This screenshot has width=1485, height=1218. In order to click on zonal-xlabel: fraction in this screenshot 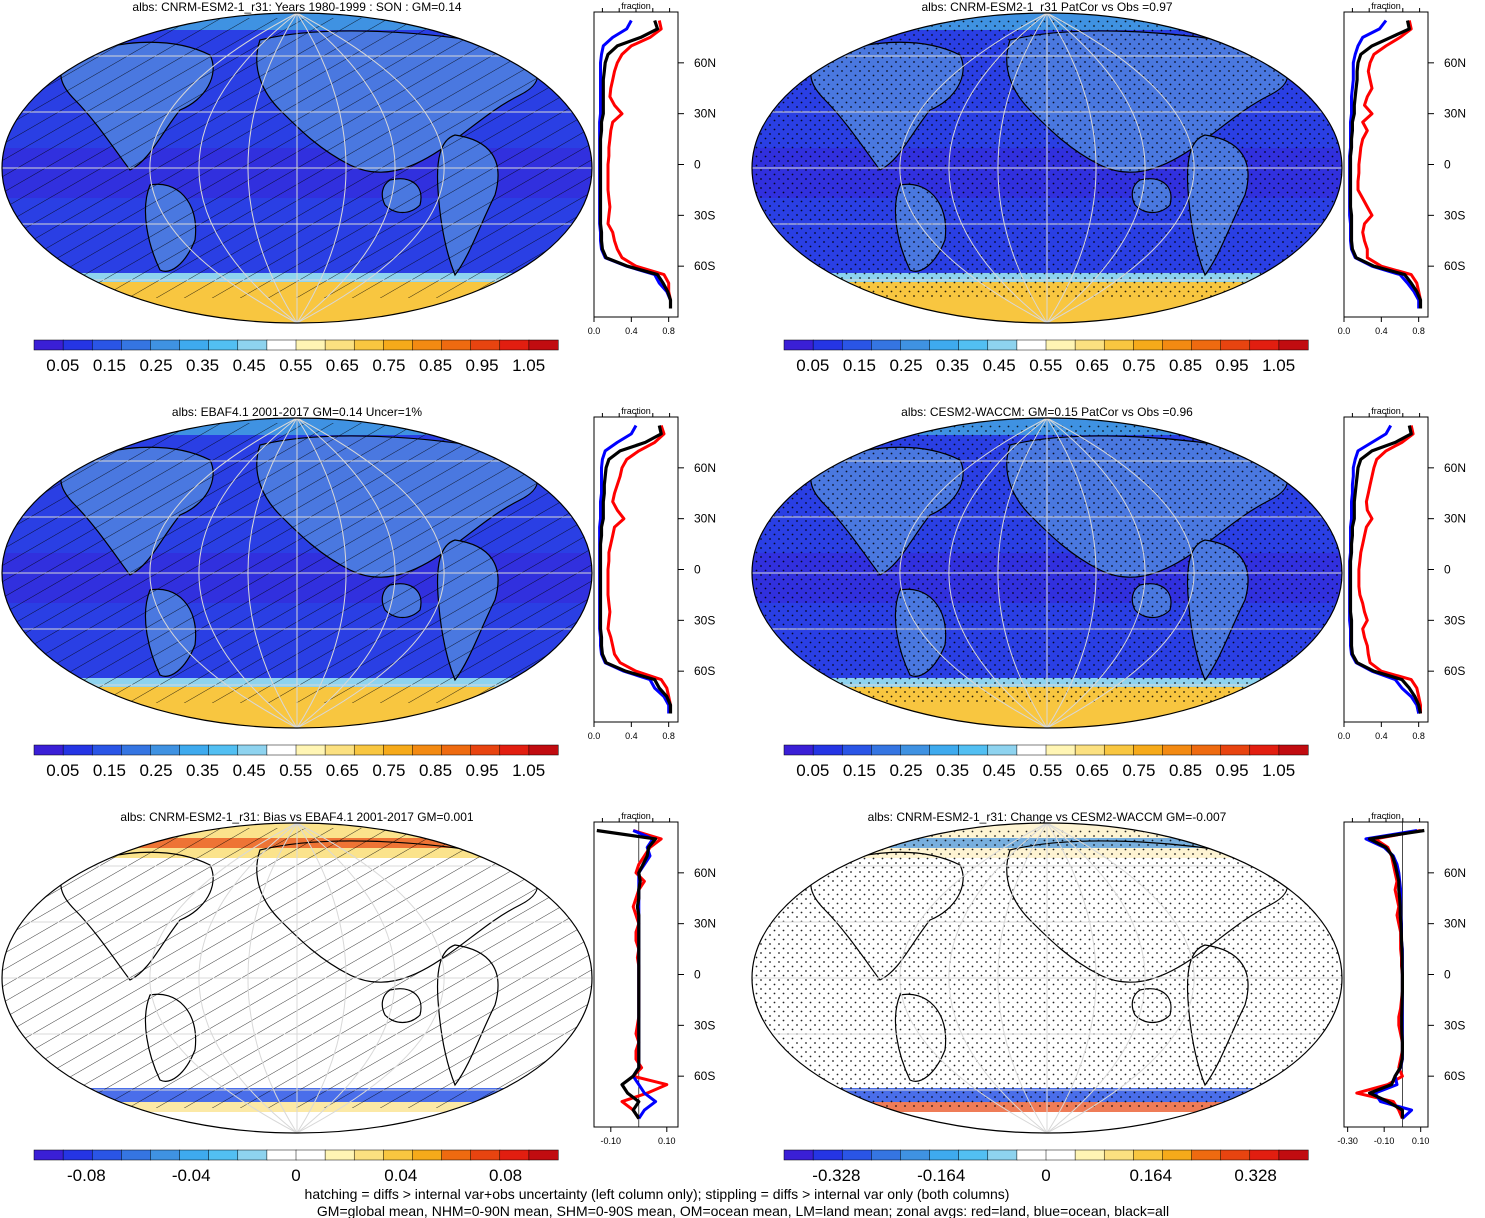, I will do `click(636, 816)`.